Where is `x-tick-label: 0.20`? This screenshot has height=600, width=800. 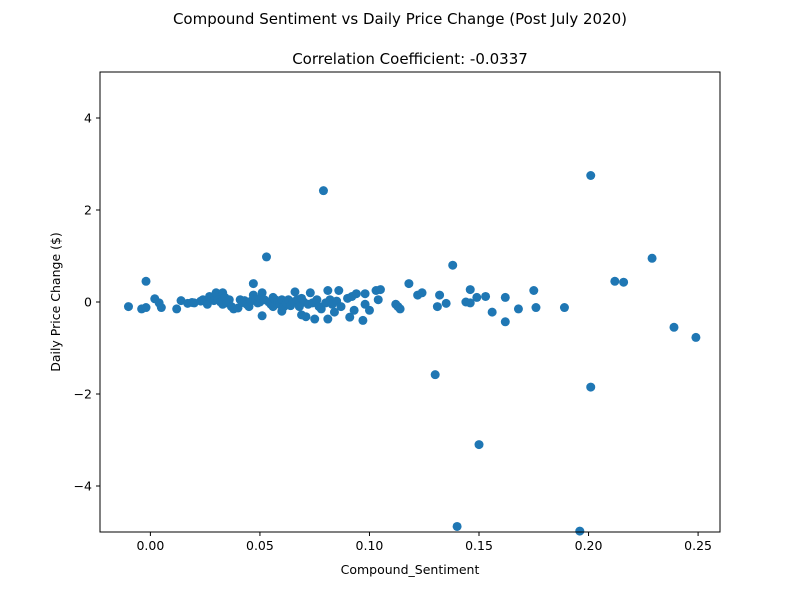 x-tick-label: 0.20 is located at coordinates (589, 545).